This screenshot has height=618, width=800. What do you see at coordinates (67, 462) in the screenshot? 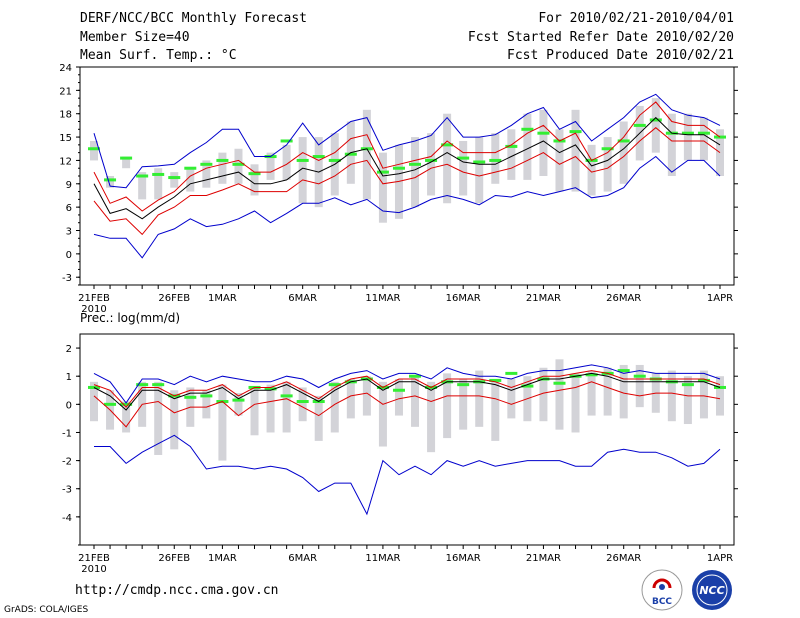
I see `y-tick-label: -2` at bounding box center [67, 462].